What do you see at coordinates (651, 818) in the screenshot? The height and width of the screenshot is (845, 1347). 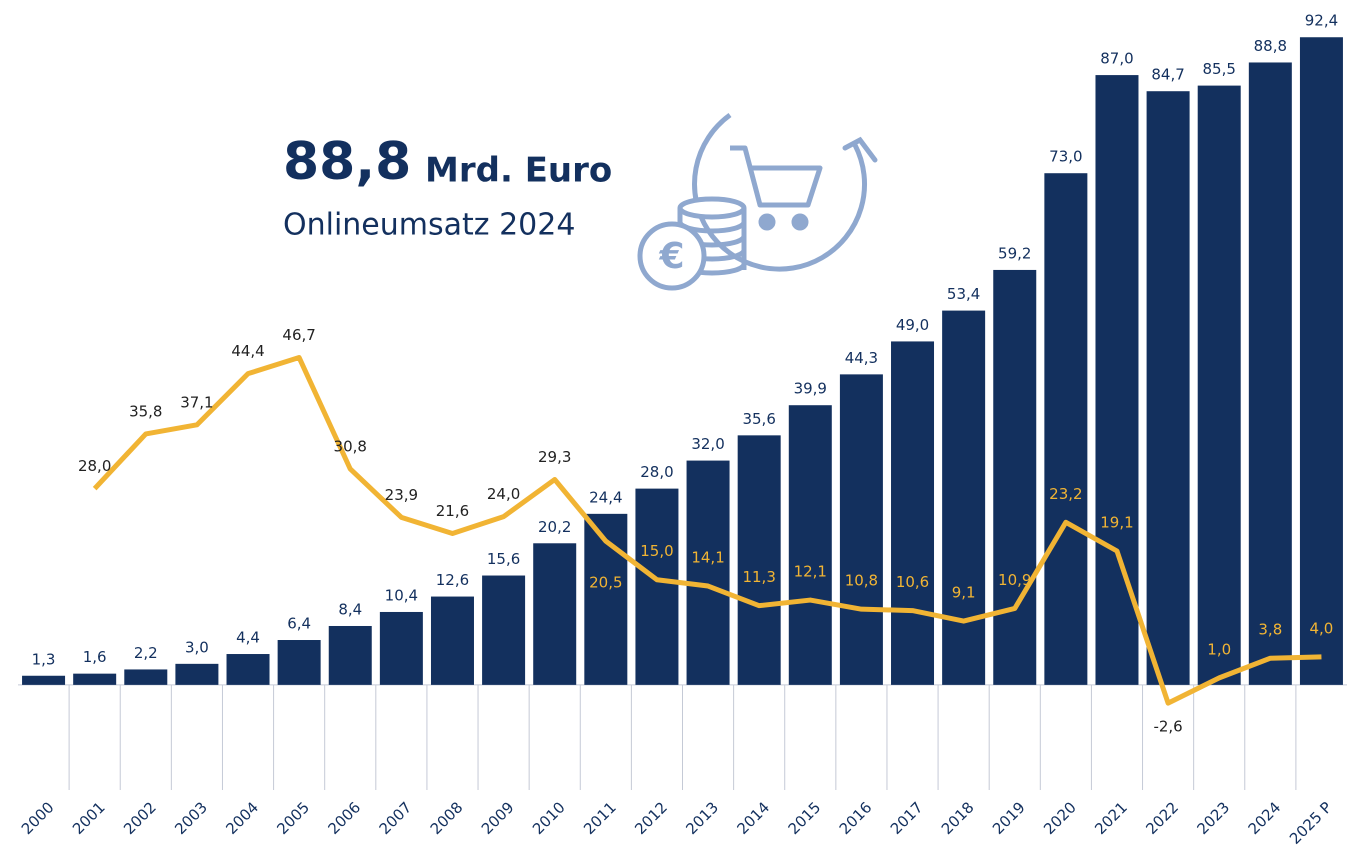 I see `x-tick-label: 2012` at bounding box center [651, 818].